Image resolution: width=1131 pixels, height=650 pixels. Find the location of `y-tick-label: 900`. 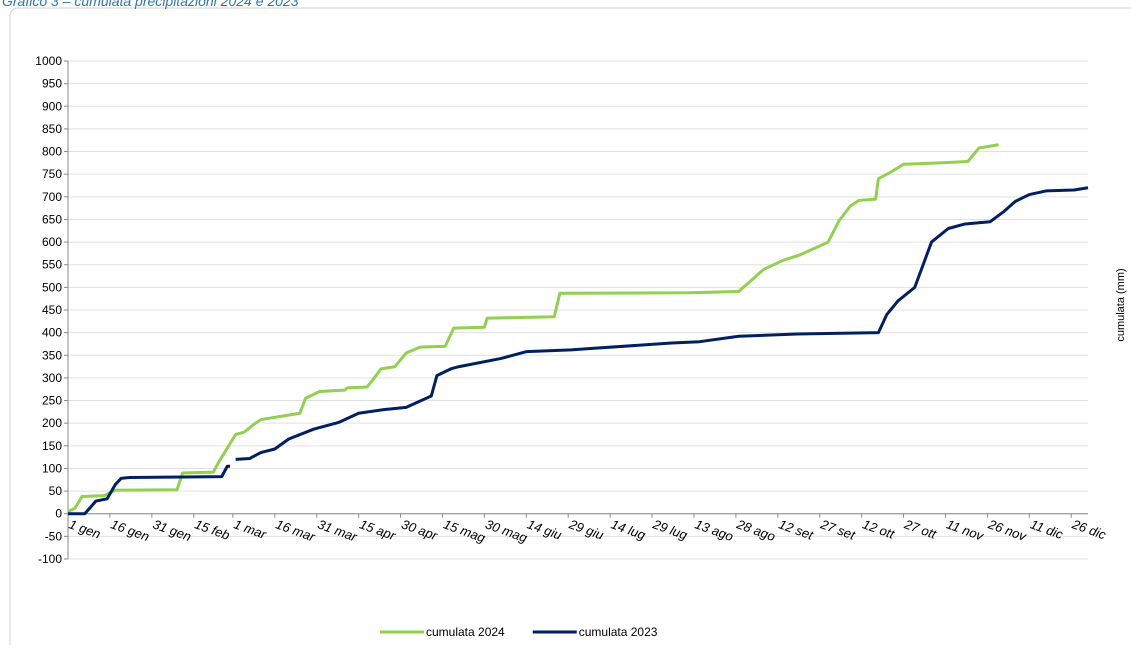

y-tick-label: 900 is located at coordinates (52, 106).